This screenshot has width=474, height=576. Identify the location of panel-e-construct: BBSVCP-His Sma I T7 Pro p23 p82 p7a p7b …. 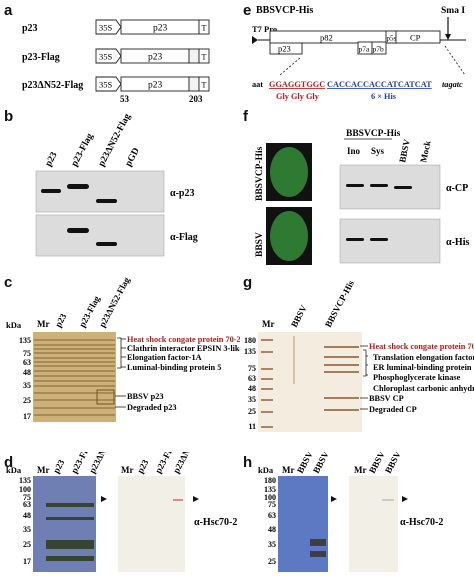
(359, 53).